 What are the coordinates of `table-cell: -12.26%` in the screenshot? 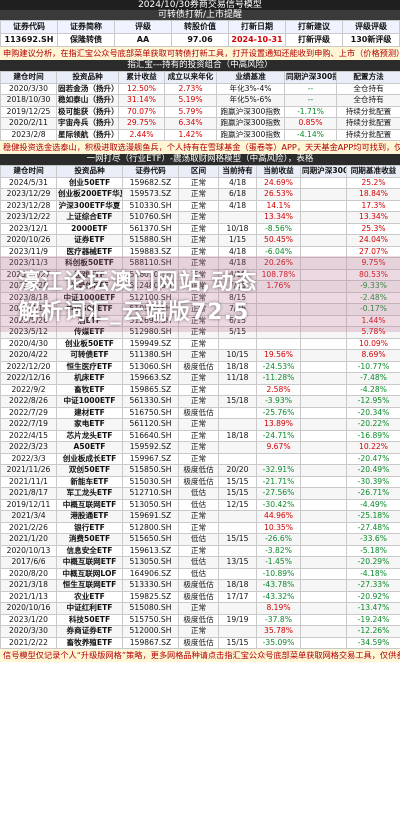 It's located at (373, 631).